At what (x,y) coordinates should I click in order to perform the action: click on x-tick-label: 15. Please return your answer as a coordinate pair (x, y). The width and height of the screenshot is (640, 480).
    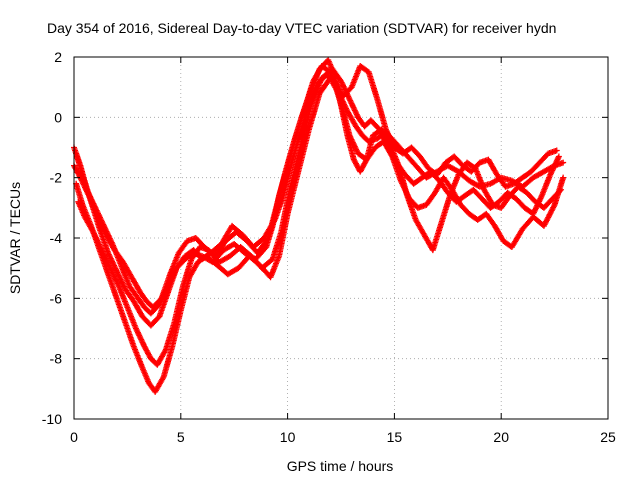
    Looking at the image, I should click on (395, 437).